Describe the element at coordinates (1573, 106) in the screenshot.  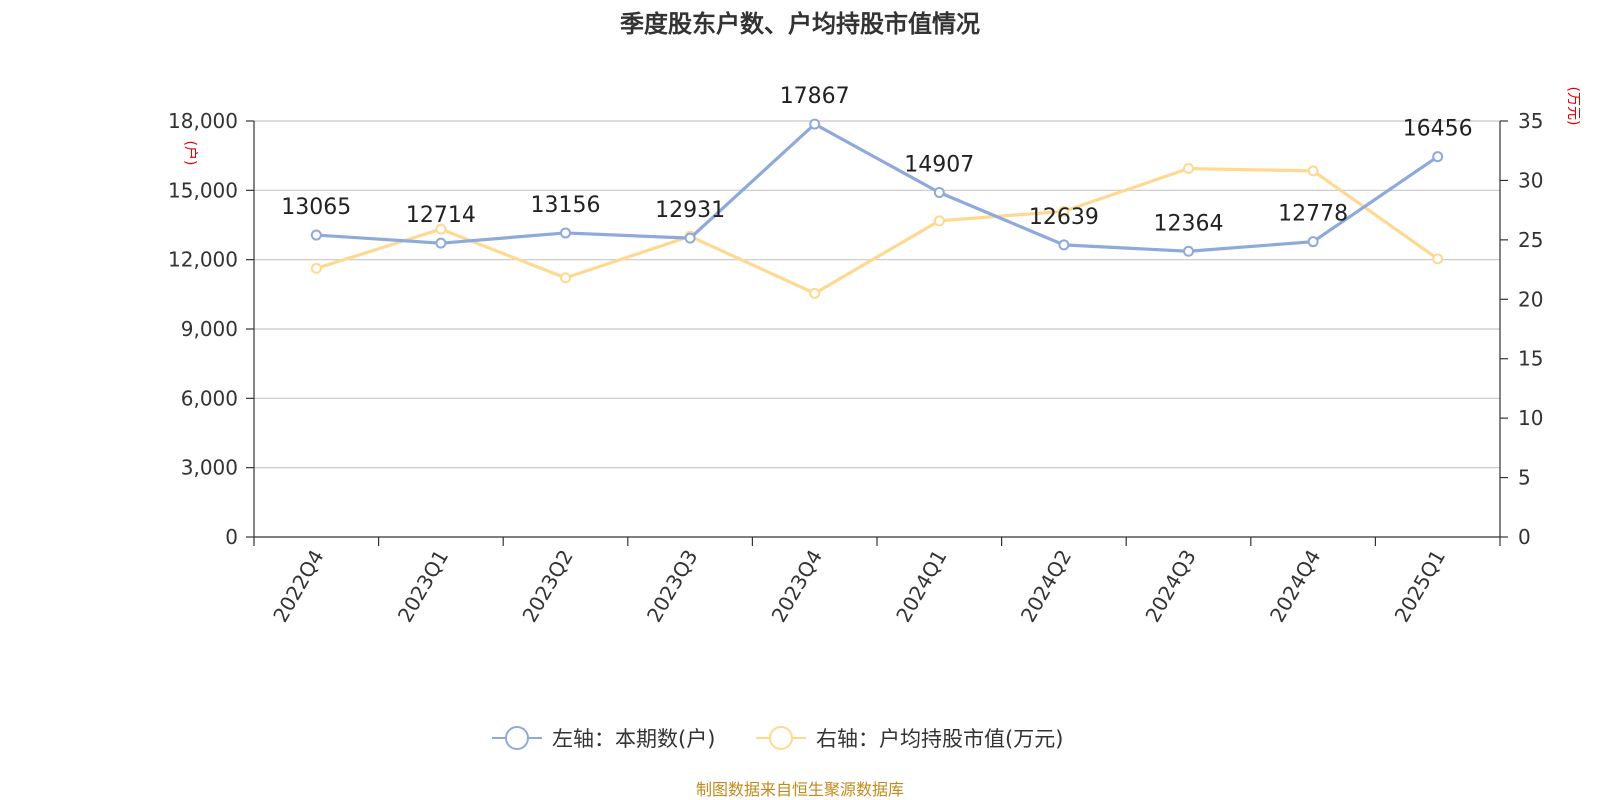
I see `right-axis-unit: (万元)` at that location.